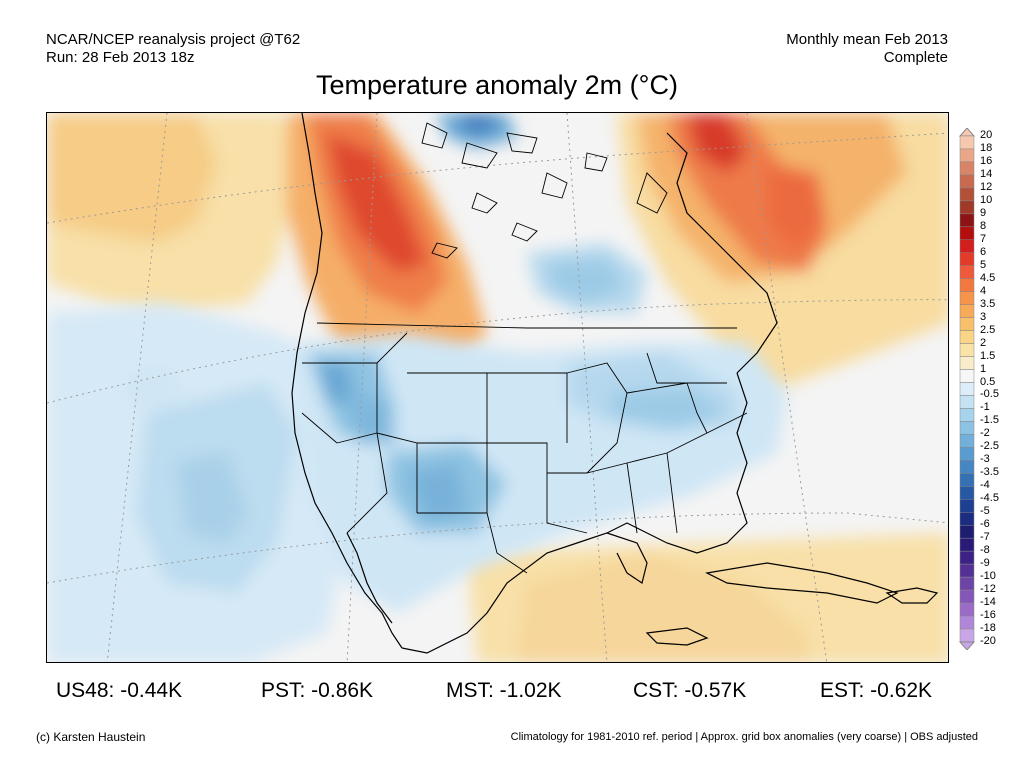  I want to click on colorbar-label: -20, so click(988, 641).